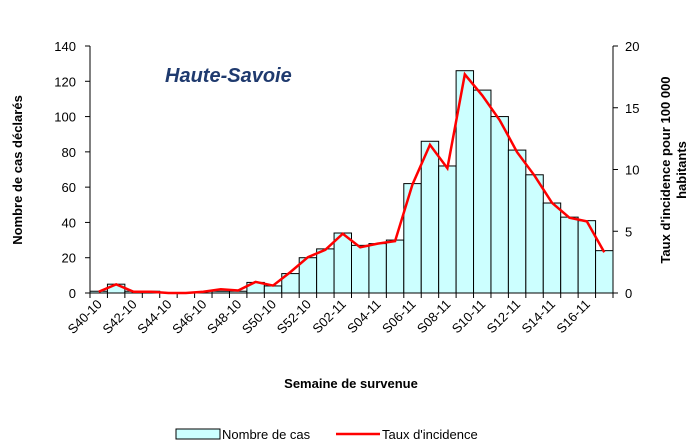  I want to click on y-tick-label: 20, so click(69, 258).